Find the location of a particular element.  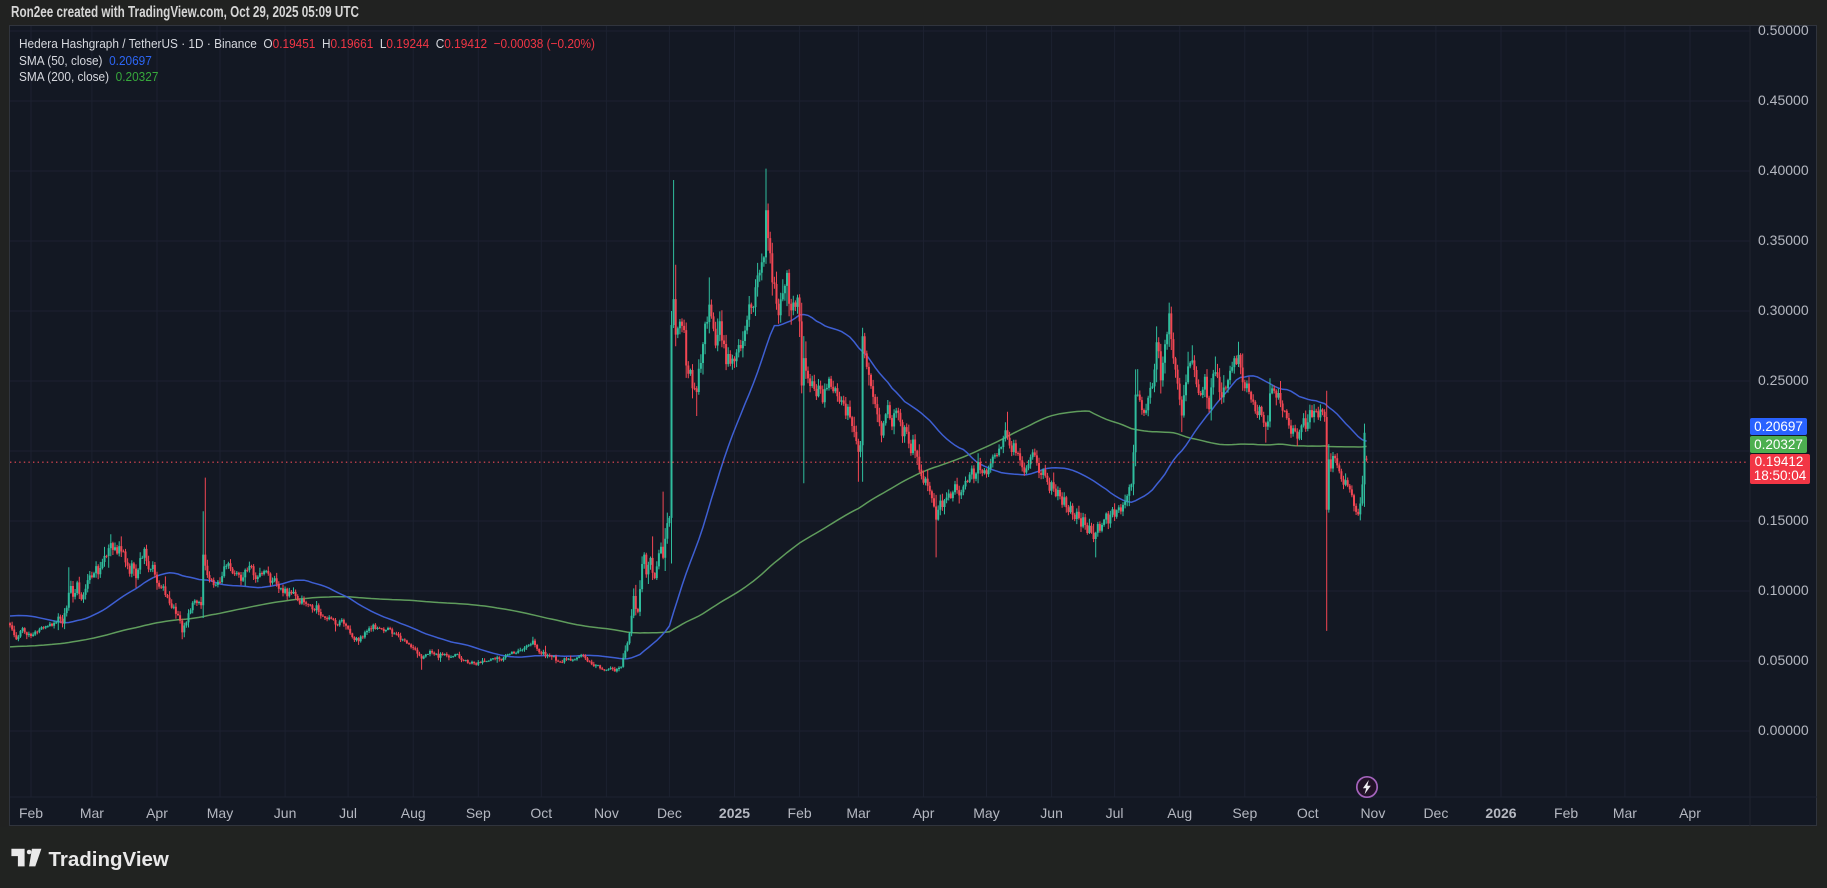

svg-text: 0.45000 is located at coordinates (1783, 100).